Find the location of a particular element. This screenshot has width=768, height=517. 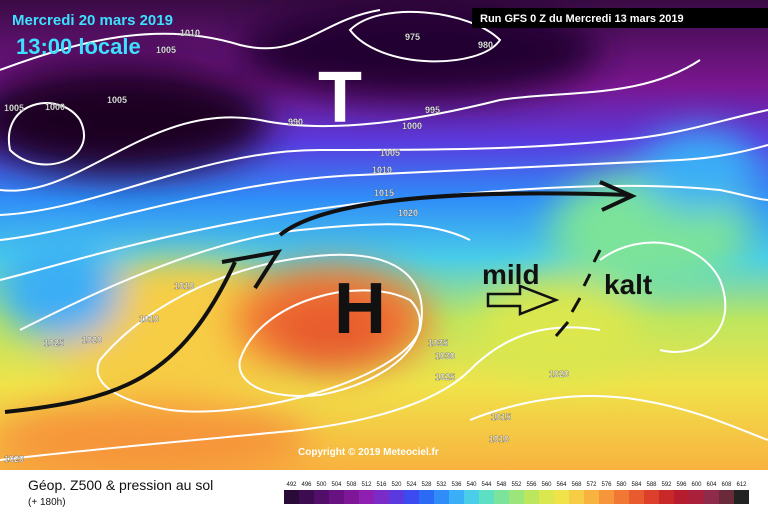

legend-tick-label: 568 is located at coordinates (576, 485).